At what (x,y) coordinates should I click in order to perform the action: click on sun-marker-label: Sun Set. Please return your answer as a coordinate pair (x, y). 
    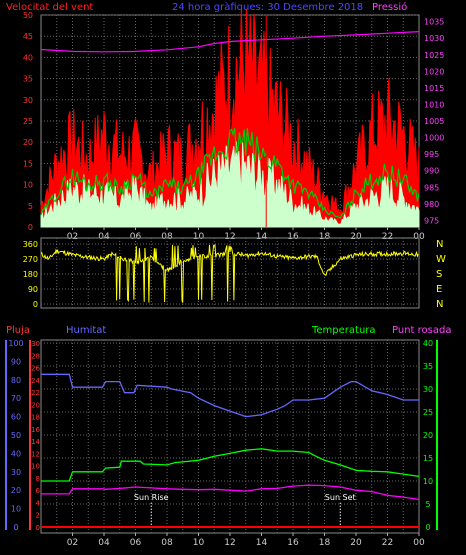
    Looking at the image, I should click on (340, 497).